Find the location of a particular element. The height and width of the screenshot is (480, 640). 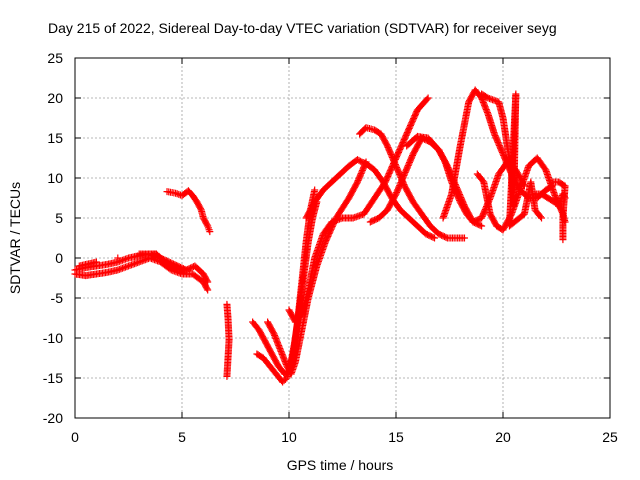

y-tick-label: 0 is located at coordinates (59, 258).